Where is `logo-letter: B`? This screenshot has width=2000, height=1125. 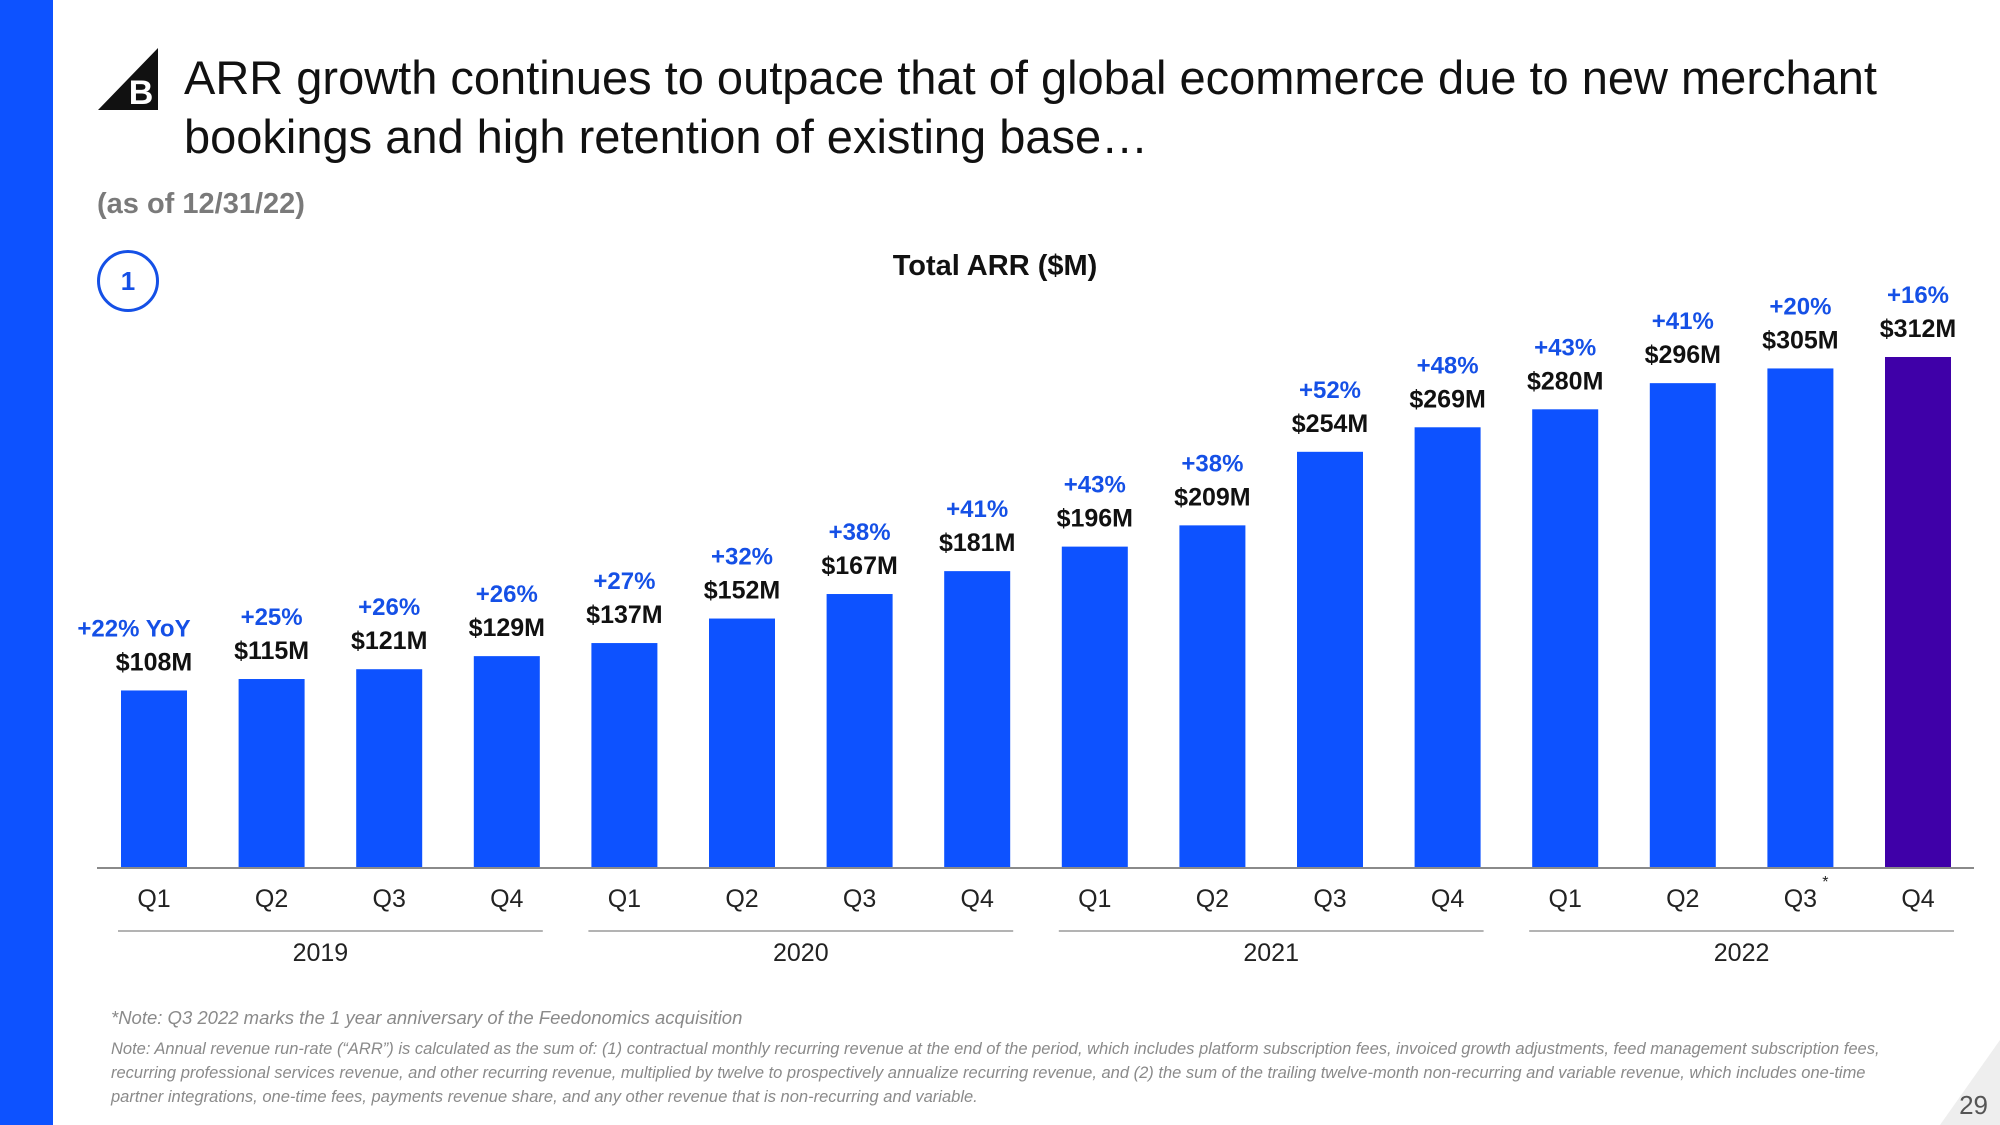 logo-letter: B is located at coordinates (141, 92).